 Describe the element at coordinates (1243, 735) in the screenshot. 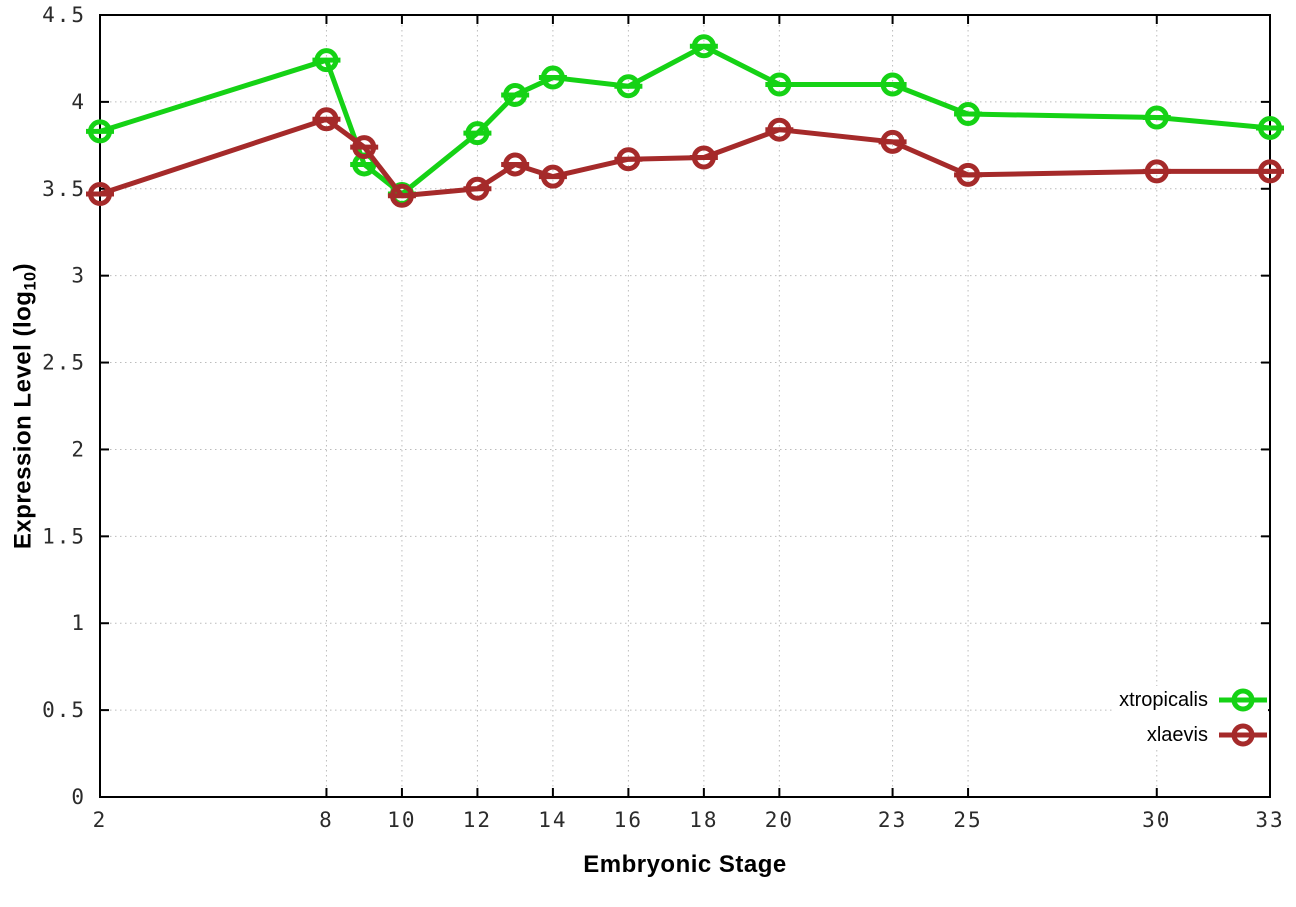

I see `series-sample-icon-xlaevis` at that location.